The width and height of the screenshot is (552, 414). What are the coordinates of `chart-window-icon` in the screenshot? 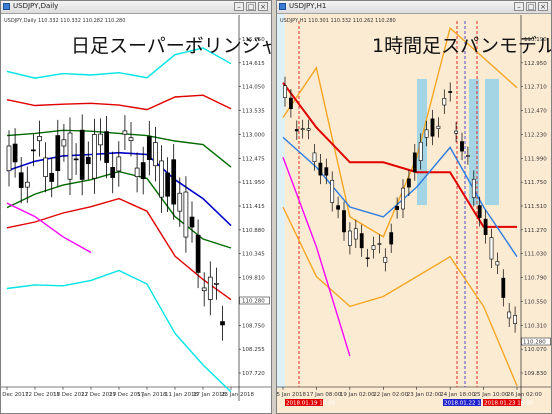 It's located at (6, 6).